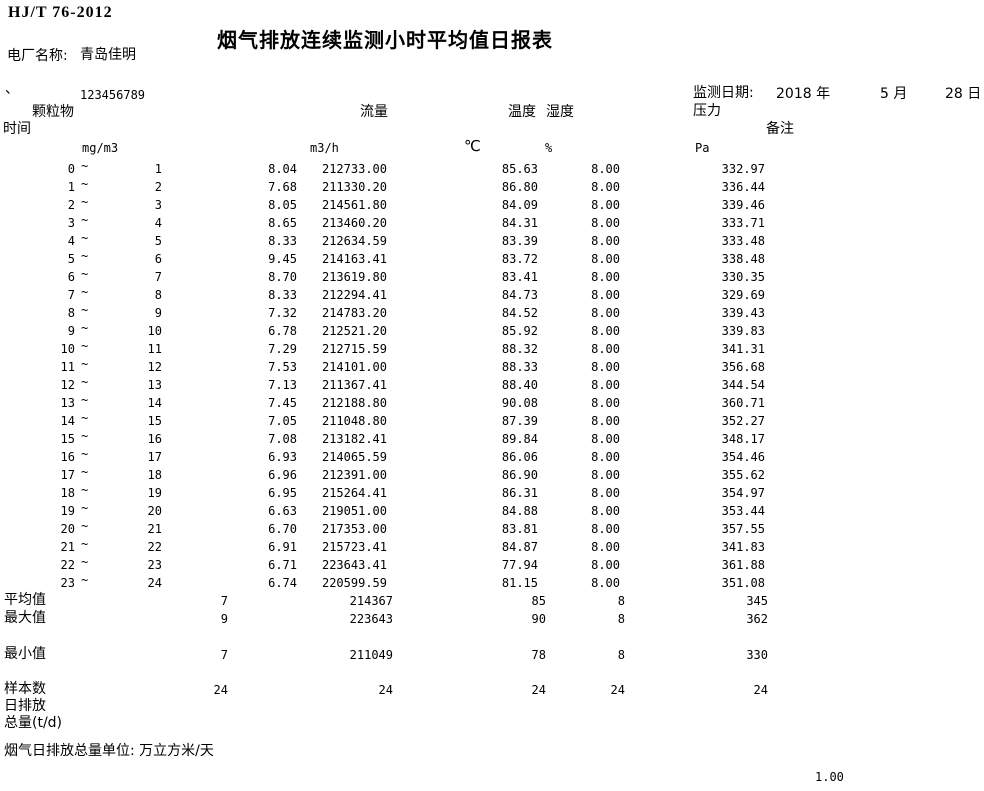  Describe the element at coordinates (224, 619) in the screenshot. I see `cell-pm: 9` at that location.